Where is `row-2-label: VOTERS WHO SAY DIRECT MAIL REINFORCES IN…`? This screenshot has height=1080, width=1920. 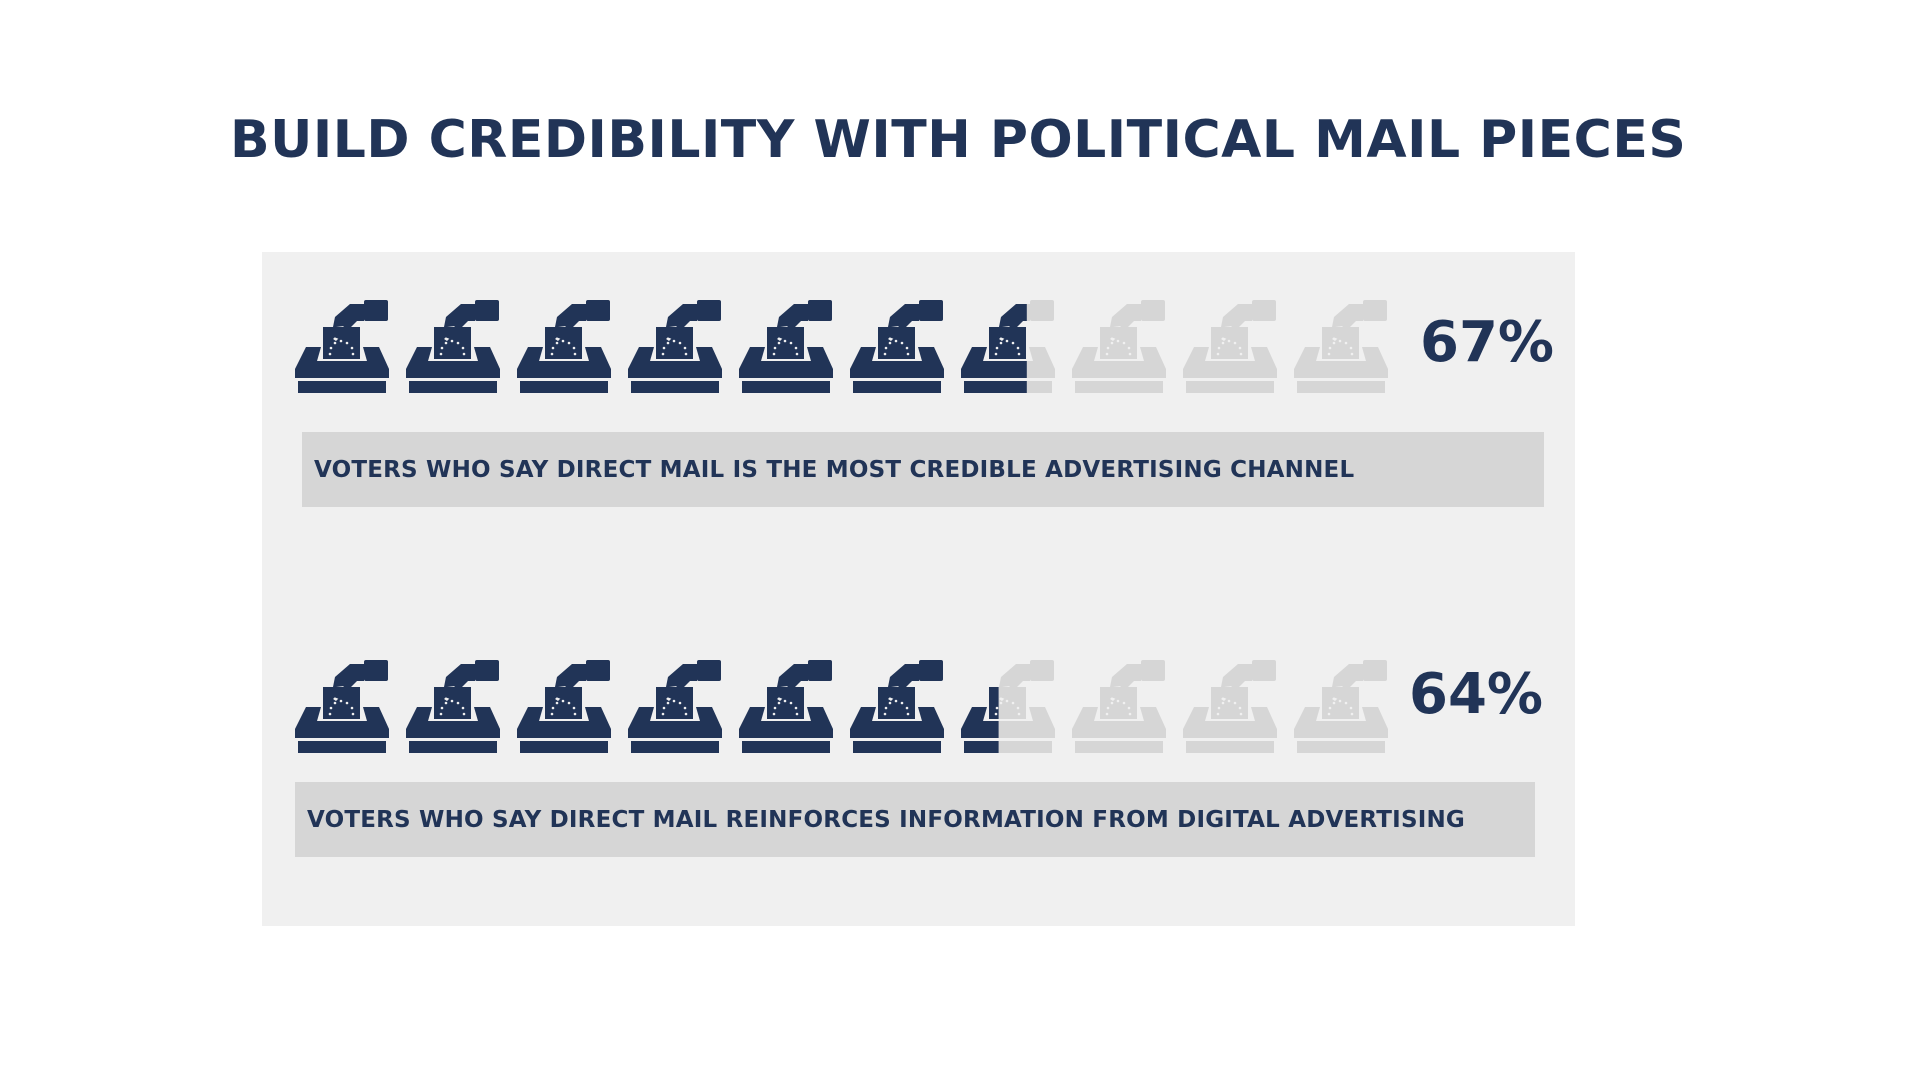 row-2-label: VOTERS WHO SAY DIRECT MAIL REINFORCES IN… is located at coordinates (915, 819).